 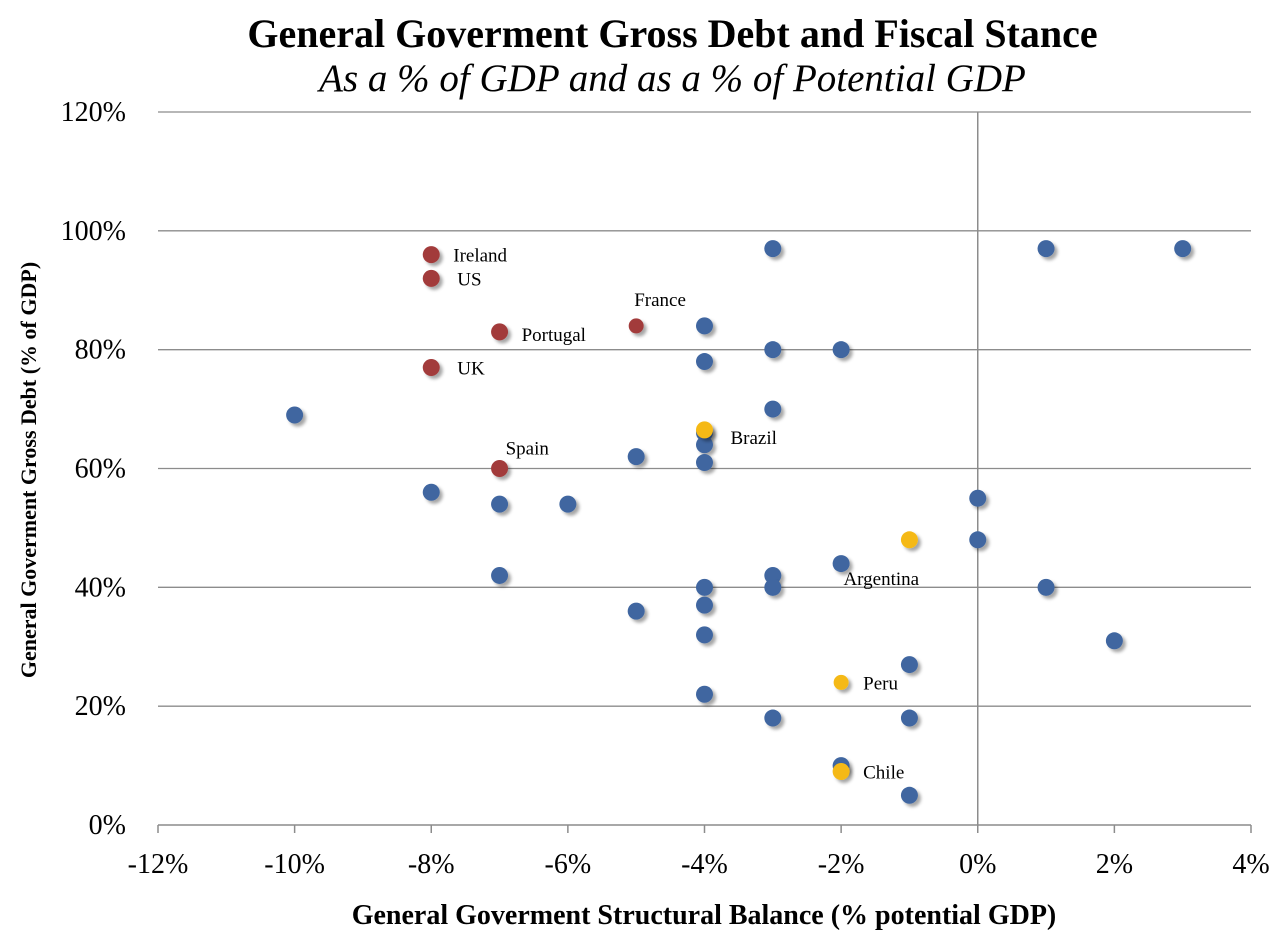 What do you see at coordinates (28, 470) in the screenshot?
I see `y-axis-title: General Goverment Gross Debt (% of GDP)` at bounding box center [28, 470].